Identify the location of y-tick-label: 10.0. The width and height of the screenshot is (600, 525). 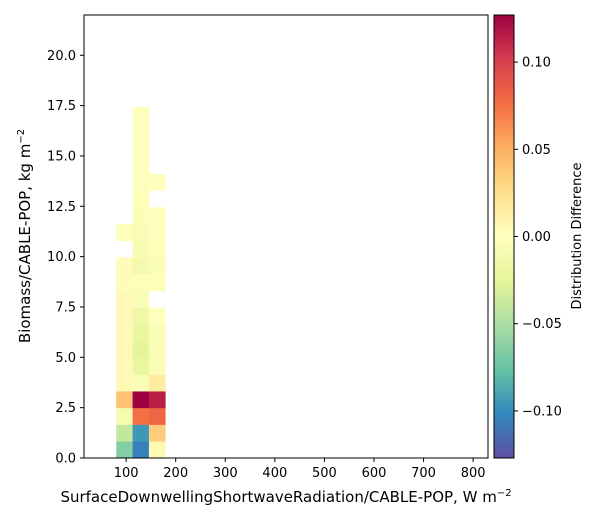
(61, 257).